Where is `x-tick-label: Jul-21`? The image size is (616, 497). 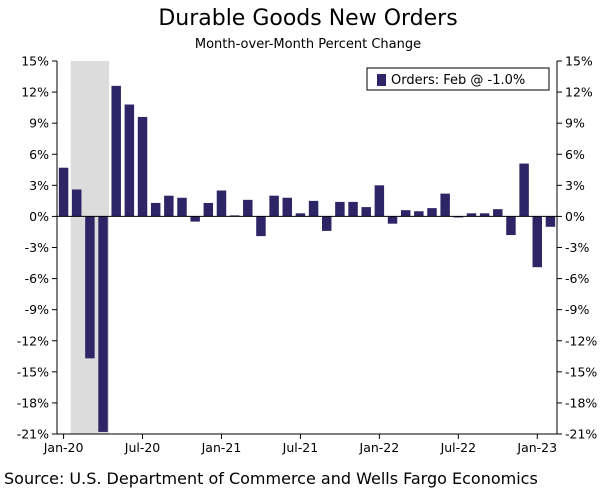 x-tick-label: Jul-21 is located at coordinates (300, 447).